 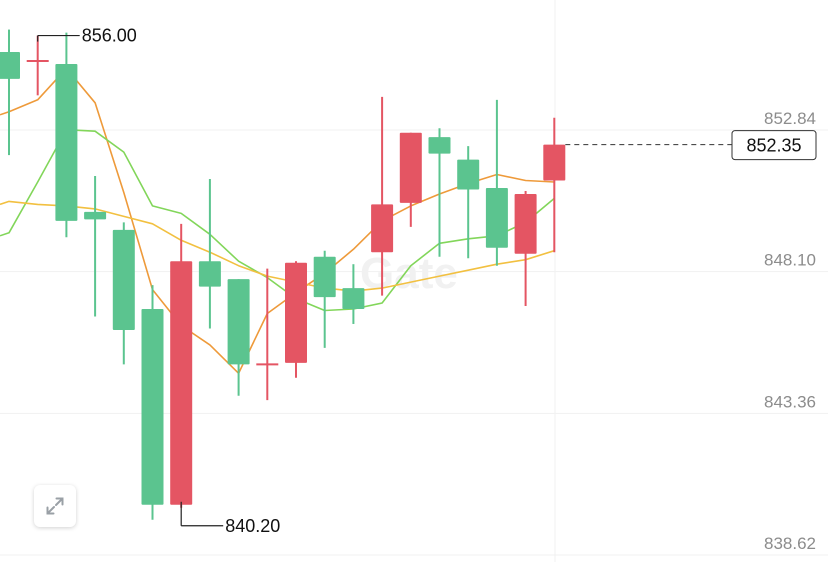 What do you see at coordinates (277, 246) in the screenshot?
I see `ma-line` at bounding box center [277, 246].